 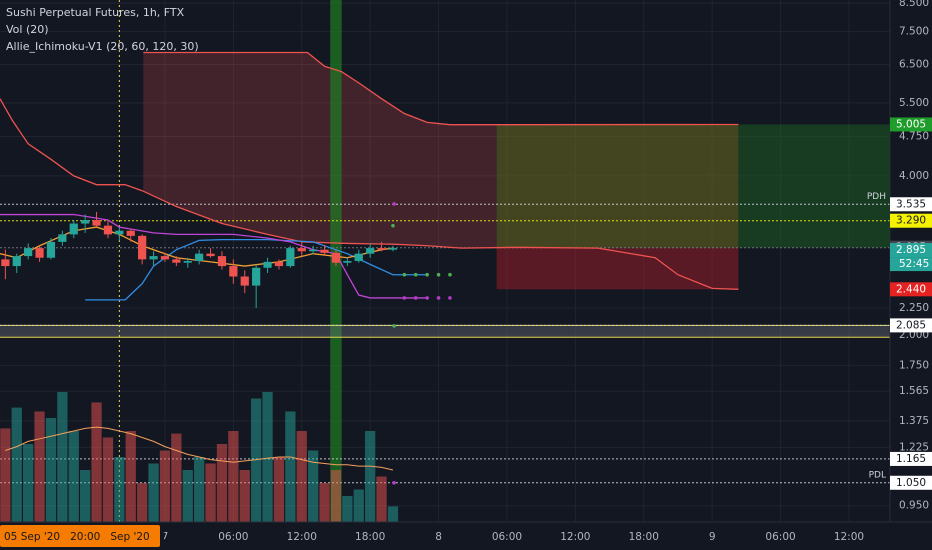 What do you see at coordinates (914, 391) in the screenshot?
I see `y-tick-label: 1.565` at bounding box center [914, 391].